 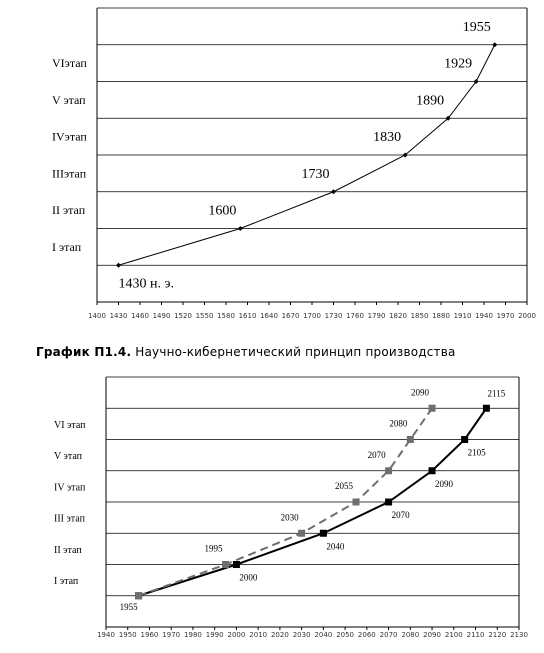 I want to click on x-tick-label: 1520, so click(x=183, y=316).